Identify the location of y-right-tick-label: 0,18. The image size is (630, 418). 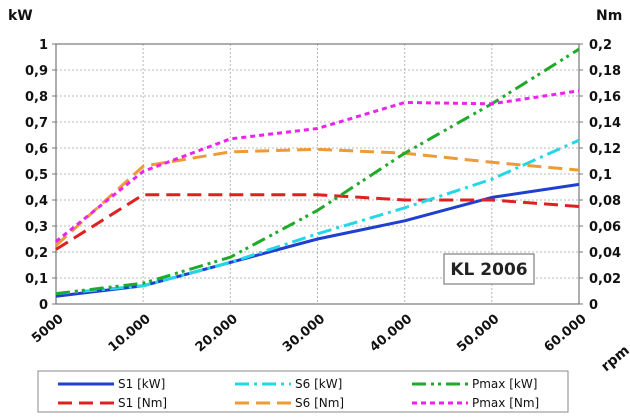
(605, 71).